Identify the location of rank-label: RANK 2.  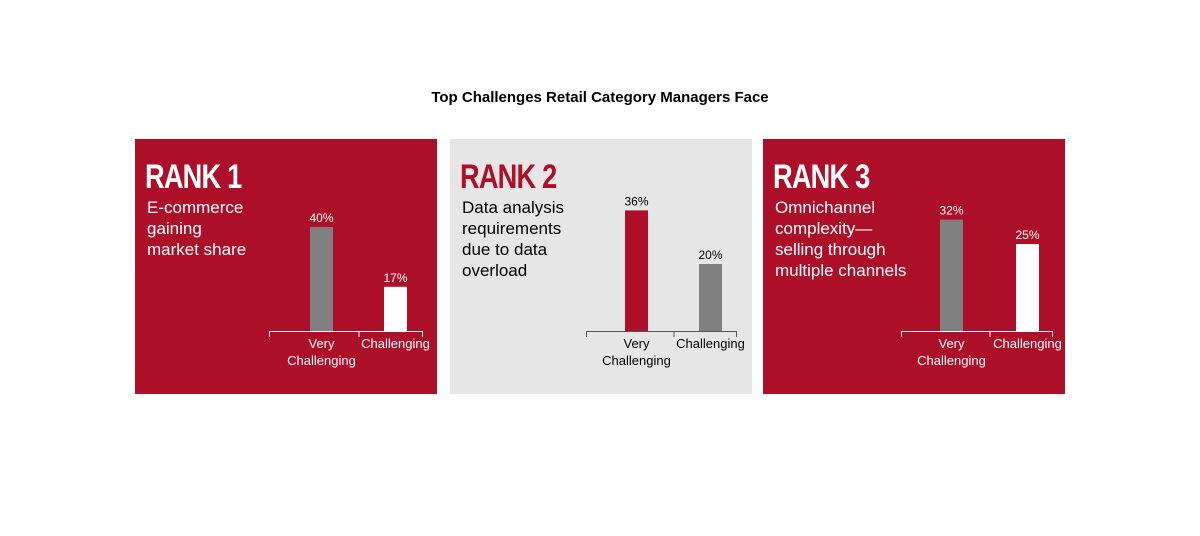
(508, 177).